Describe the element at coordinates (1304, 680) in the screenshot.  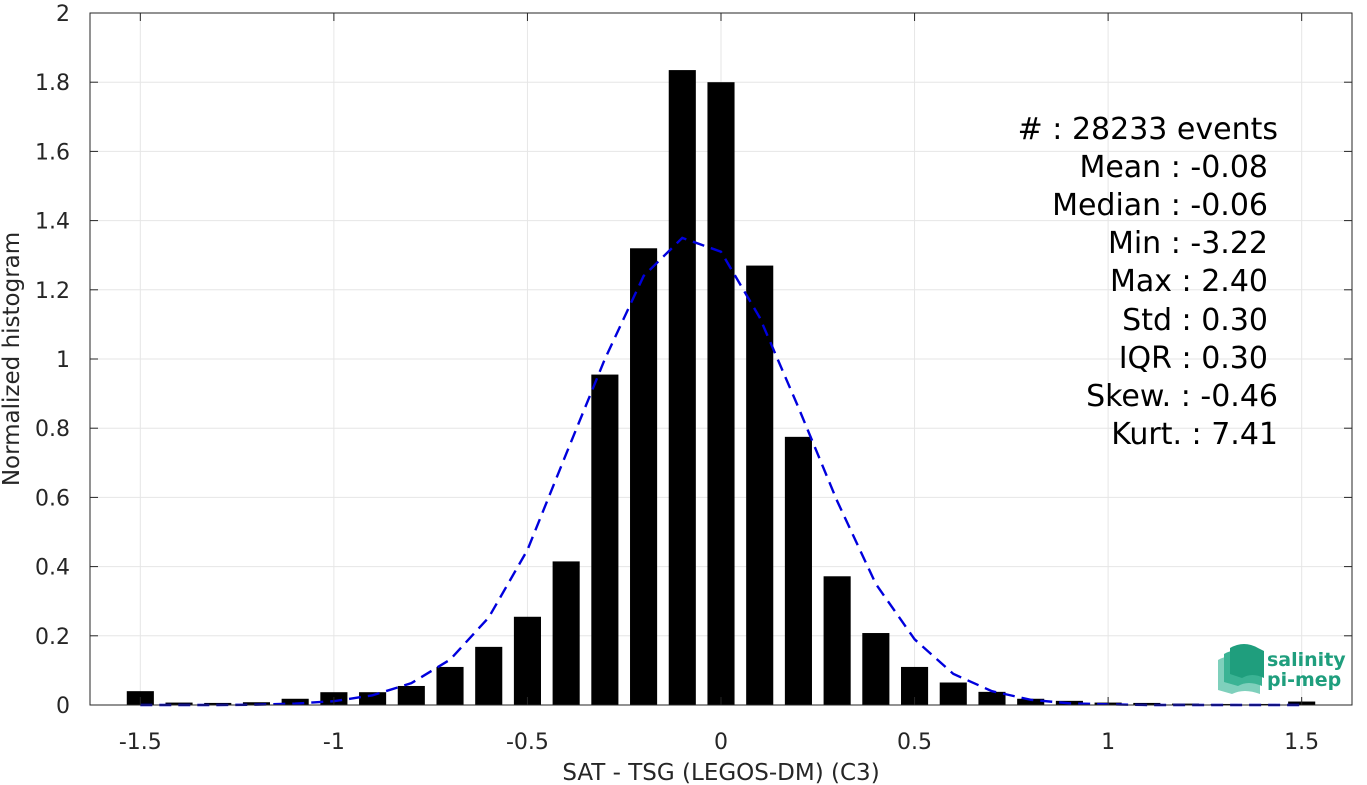
I see `logo-line-2: pi-mep` at that location.